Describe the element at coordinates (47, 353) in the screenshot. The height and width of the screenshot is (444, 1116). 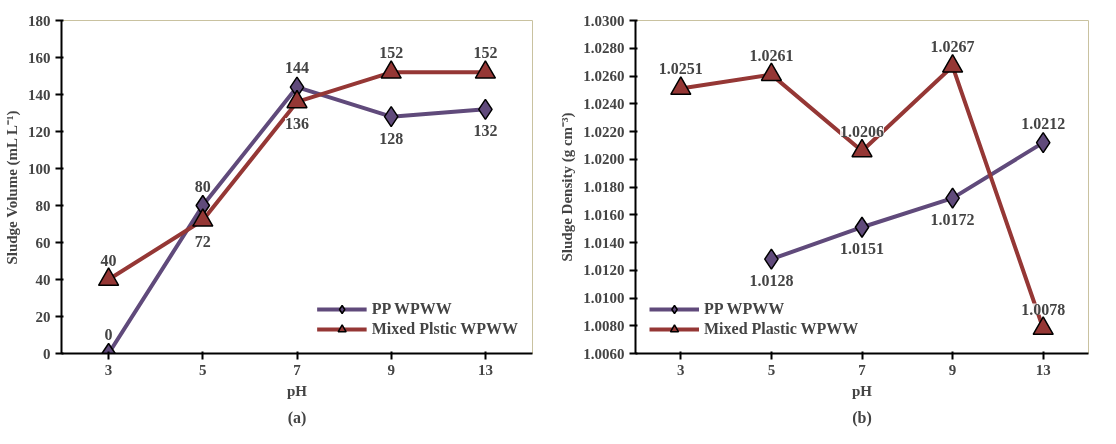
I see `y-tick-label: 0` at that location.